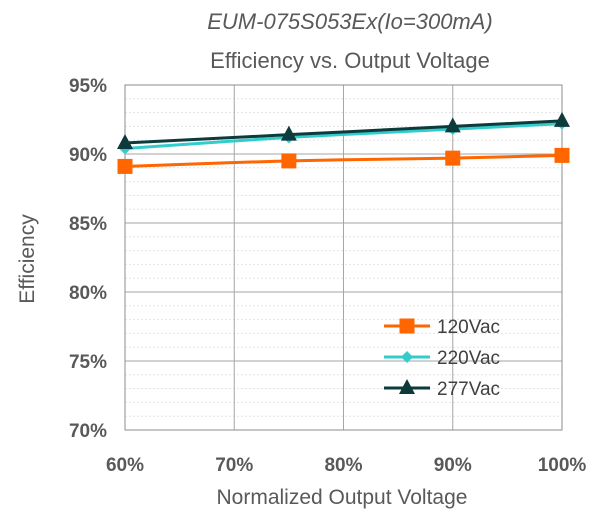 The width and height of the screenshot is (593, 513). I want to click on series-line-120vac, so click(343, 160).